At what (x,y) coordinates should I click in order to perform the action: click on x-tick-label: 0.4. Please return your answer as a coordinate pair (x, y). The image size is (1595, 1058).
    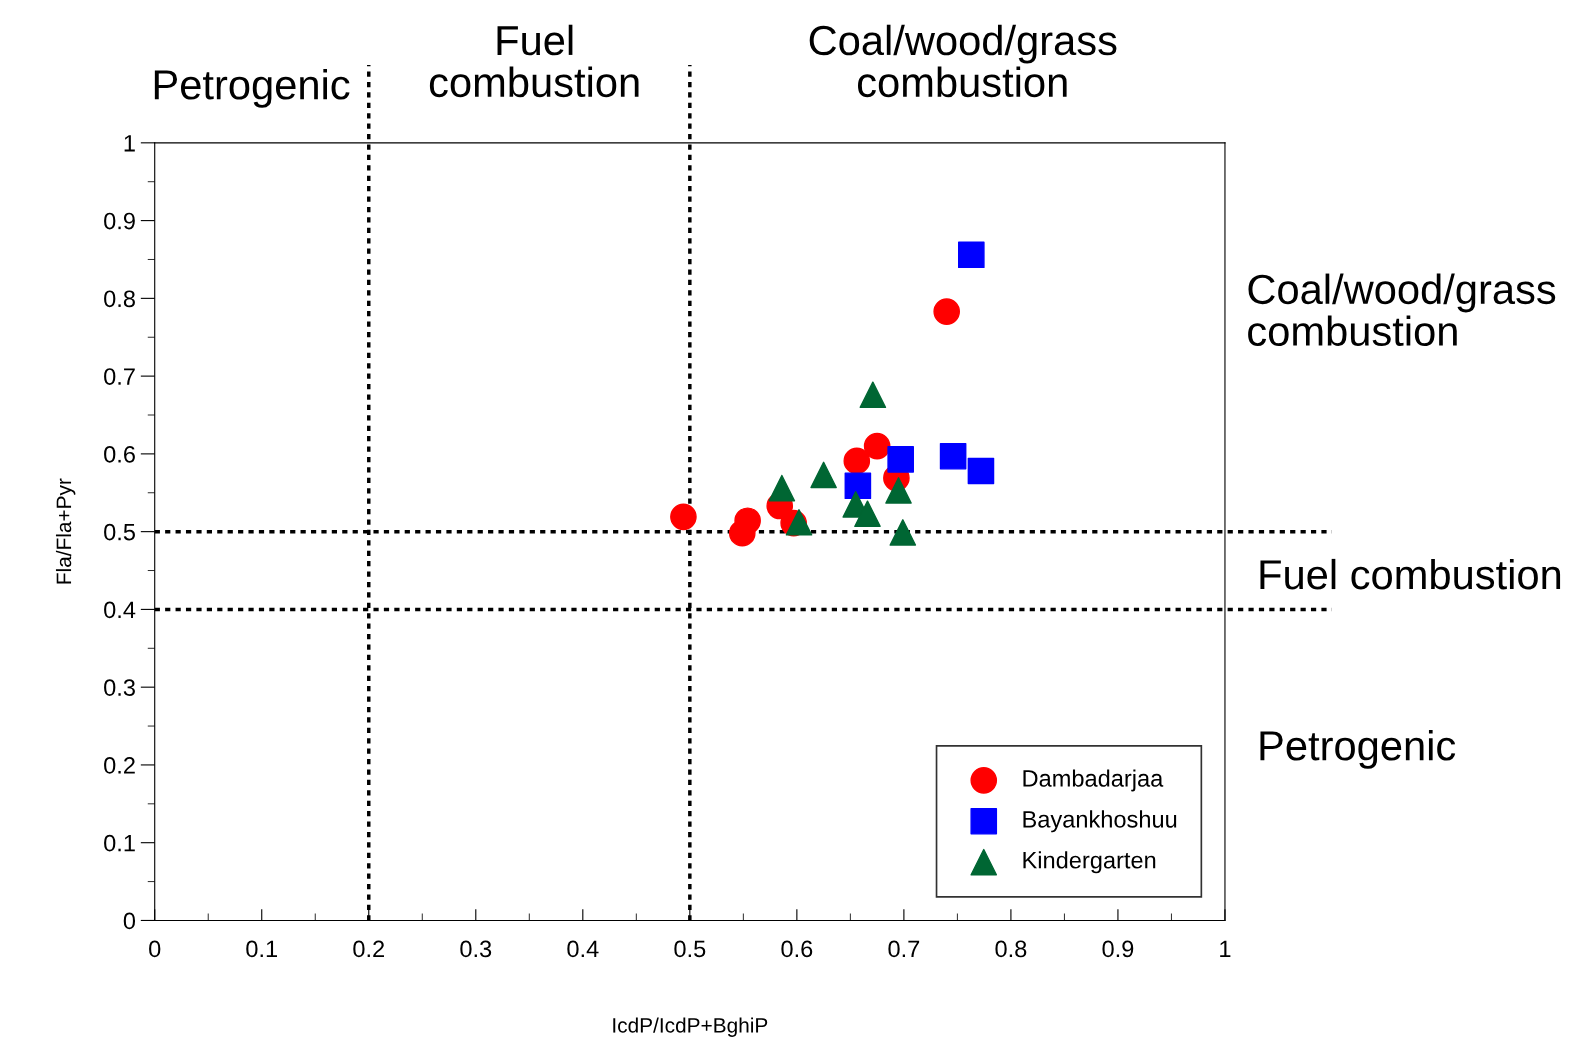
    Looking at the image, I should click on (583, 949).